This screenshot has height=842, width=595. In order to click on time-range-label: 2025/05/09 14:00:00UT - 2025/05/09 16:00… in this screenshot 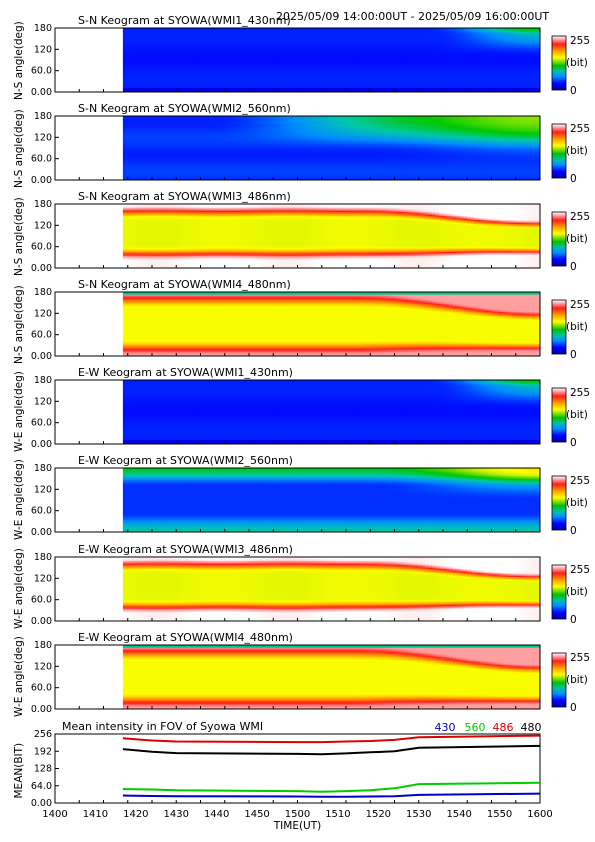, I will do `click(412, 16)`.